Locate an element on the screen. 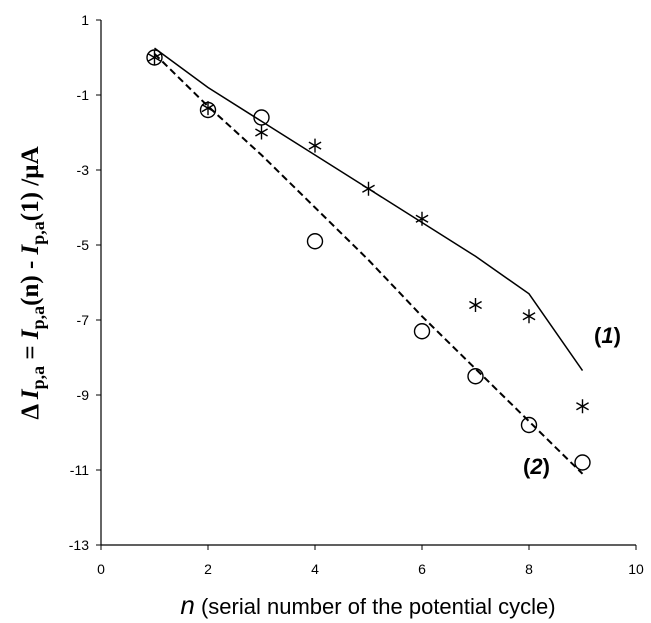 The height and width of the screenshot is (623, 651). y-tick-label: -11 is located at coordinates (79, 470).